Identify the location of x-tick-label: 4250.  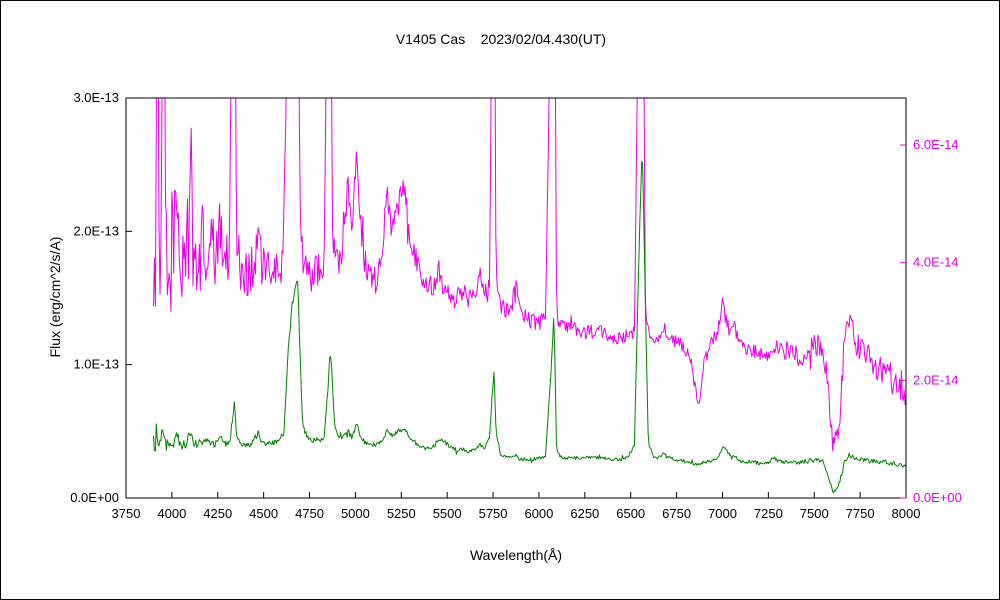
(217, 513).